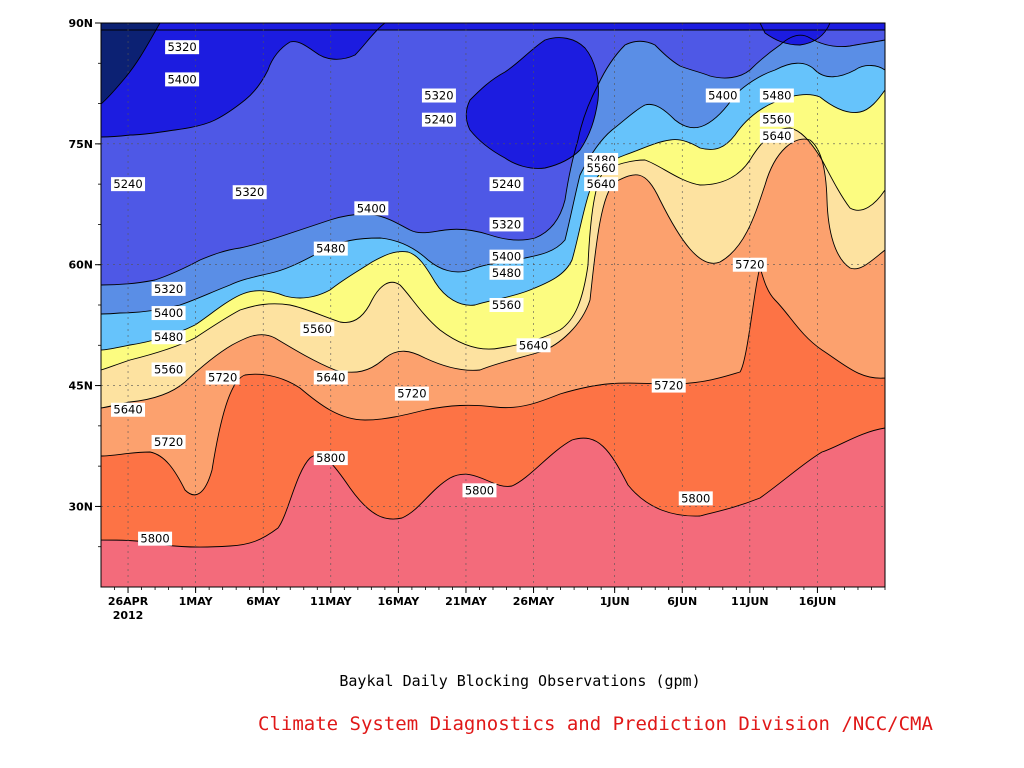 Image resolution: width=1024 pixels, height=768 pixels. What do you see at coordinates (466, 601) in the screenshot?
I see `x-tick-label: 21MAY` at bounding box center [466, 601].